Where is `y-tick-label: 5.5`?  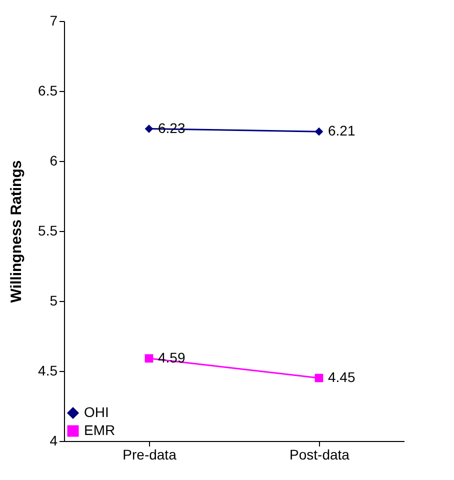 y-tick-label: 5.5 is located at coordinates (48, 230).